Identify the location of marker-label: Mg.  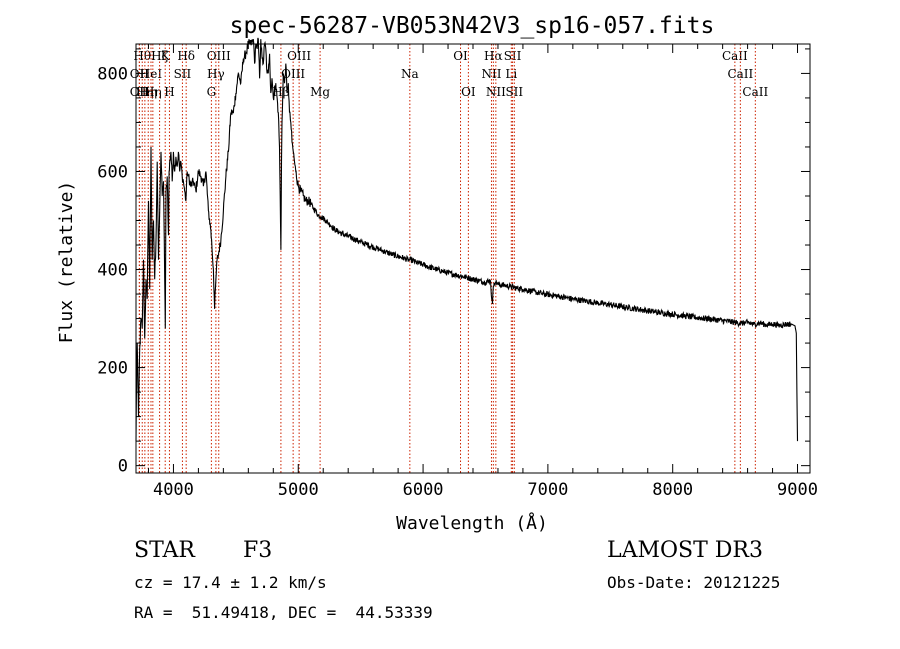
(320, 92).